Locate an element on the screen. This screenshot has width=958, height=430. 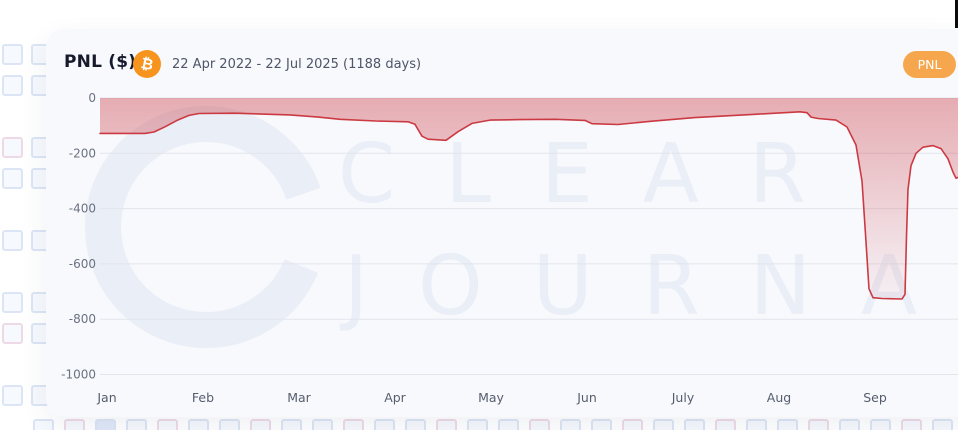
x-tick-label: May is located at coordinates (491, 397).